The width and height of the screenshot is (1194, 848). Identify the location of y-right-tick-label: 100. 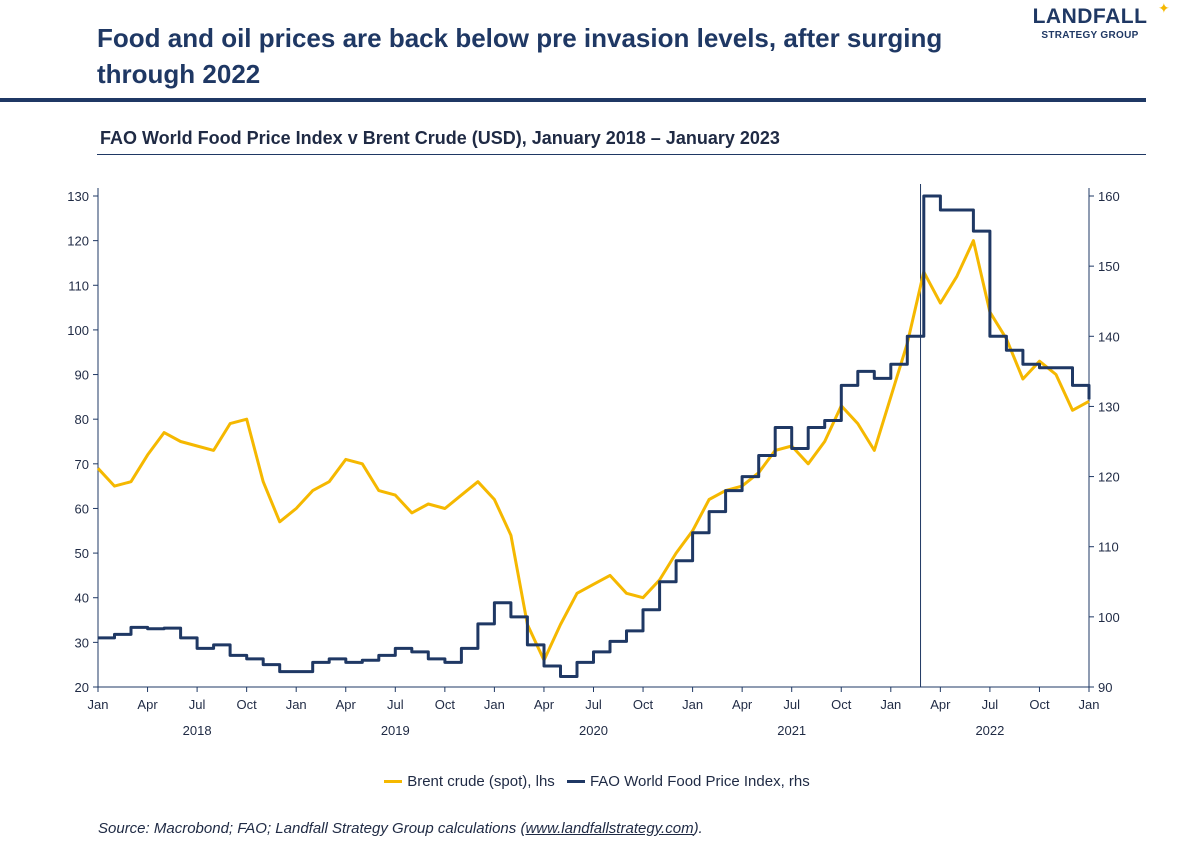
(1109, 617).